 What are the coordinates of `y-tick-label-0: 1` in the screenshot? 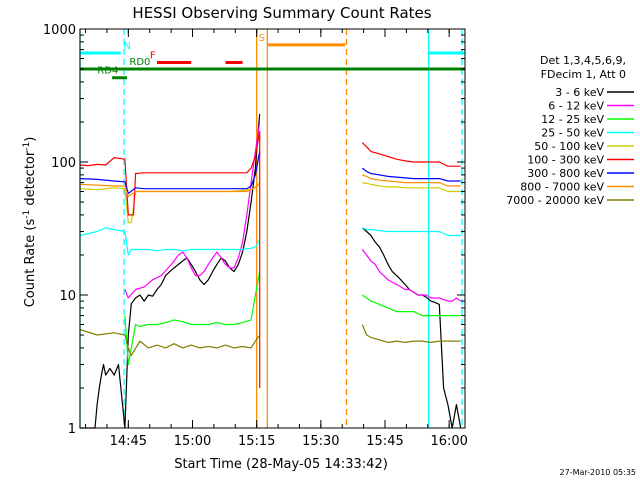 It's located at (72, 429).